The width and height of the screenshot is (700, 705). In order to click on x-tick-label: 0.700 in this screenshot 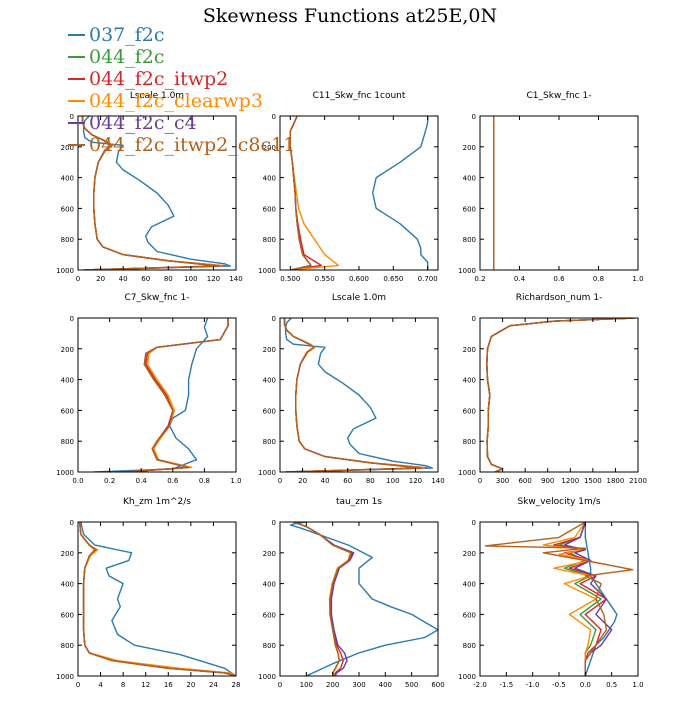, I will do `click(428, 279)`.